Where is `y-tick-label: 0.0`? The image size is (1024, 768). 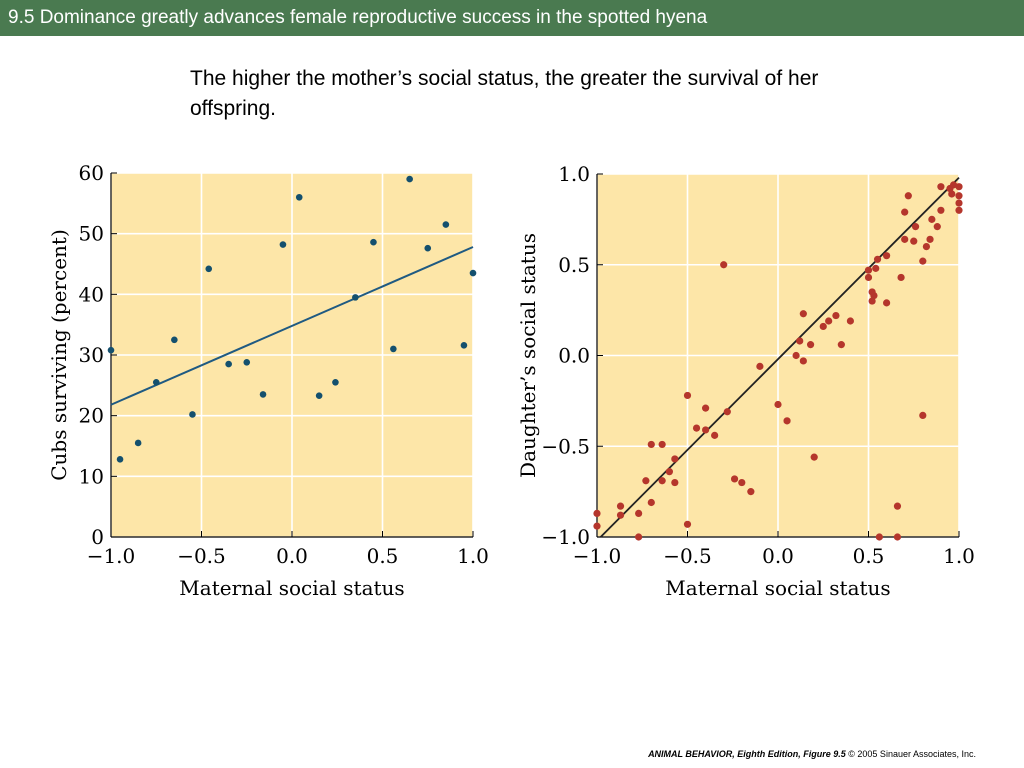 y-tick-label: 0.0 is located at coordinates (574, 356).